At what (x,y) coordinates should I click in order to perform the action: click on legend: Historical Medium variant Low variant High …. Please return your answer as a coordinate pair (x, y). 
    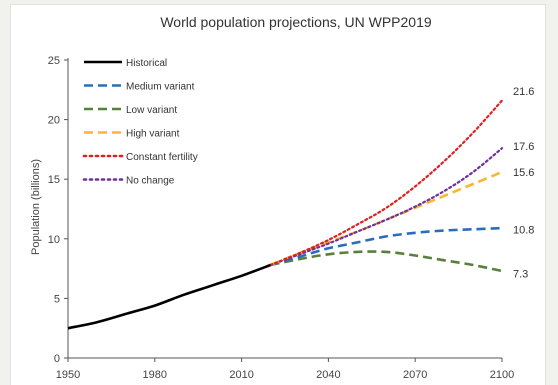
    Looking at the image, I should click on (140, 122).